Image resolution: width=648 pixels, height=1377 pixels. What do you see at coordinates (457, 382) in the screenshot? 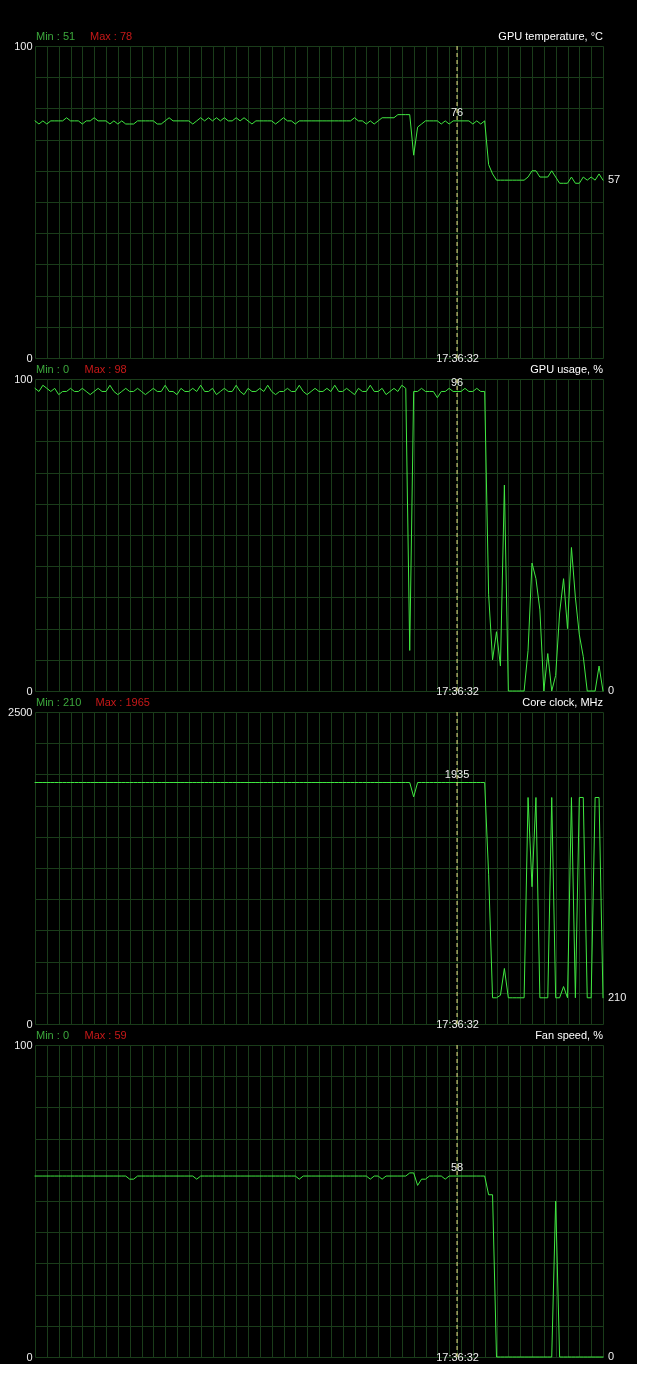
I see `data-label: 96` at bounding box center [457, 382].